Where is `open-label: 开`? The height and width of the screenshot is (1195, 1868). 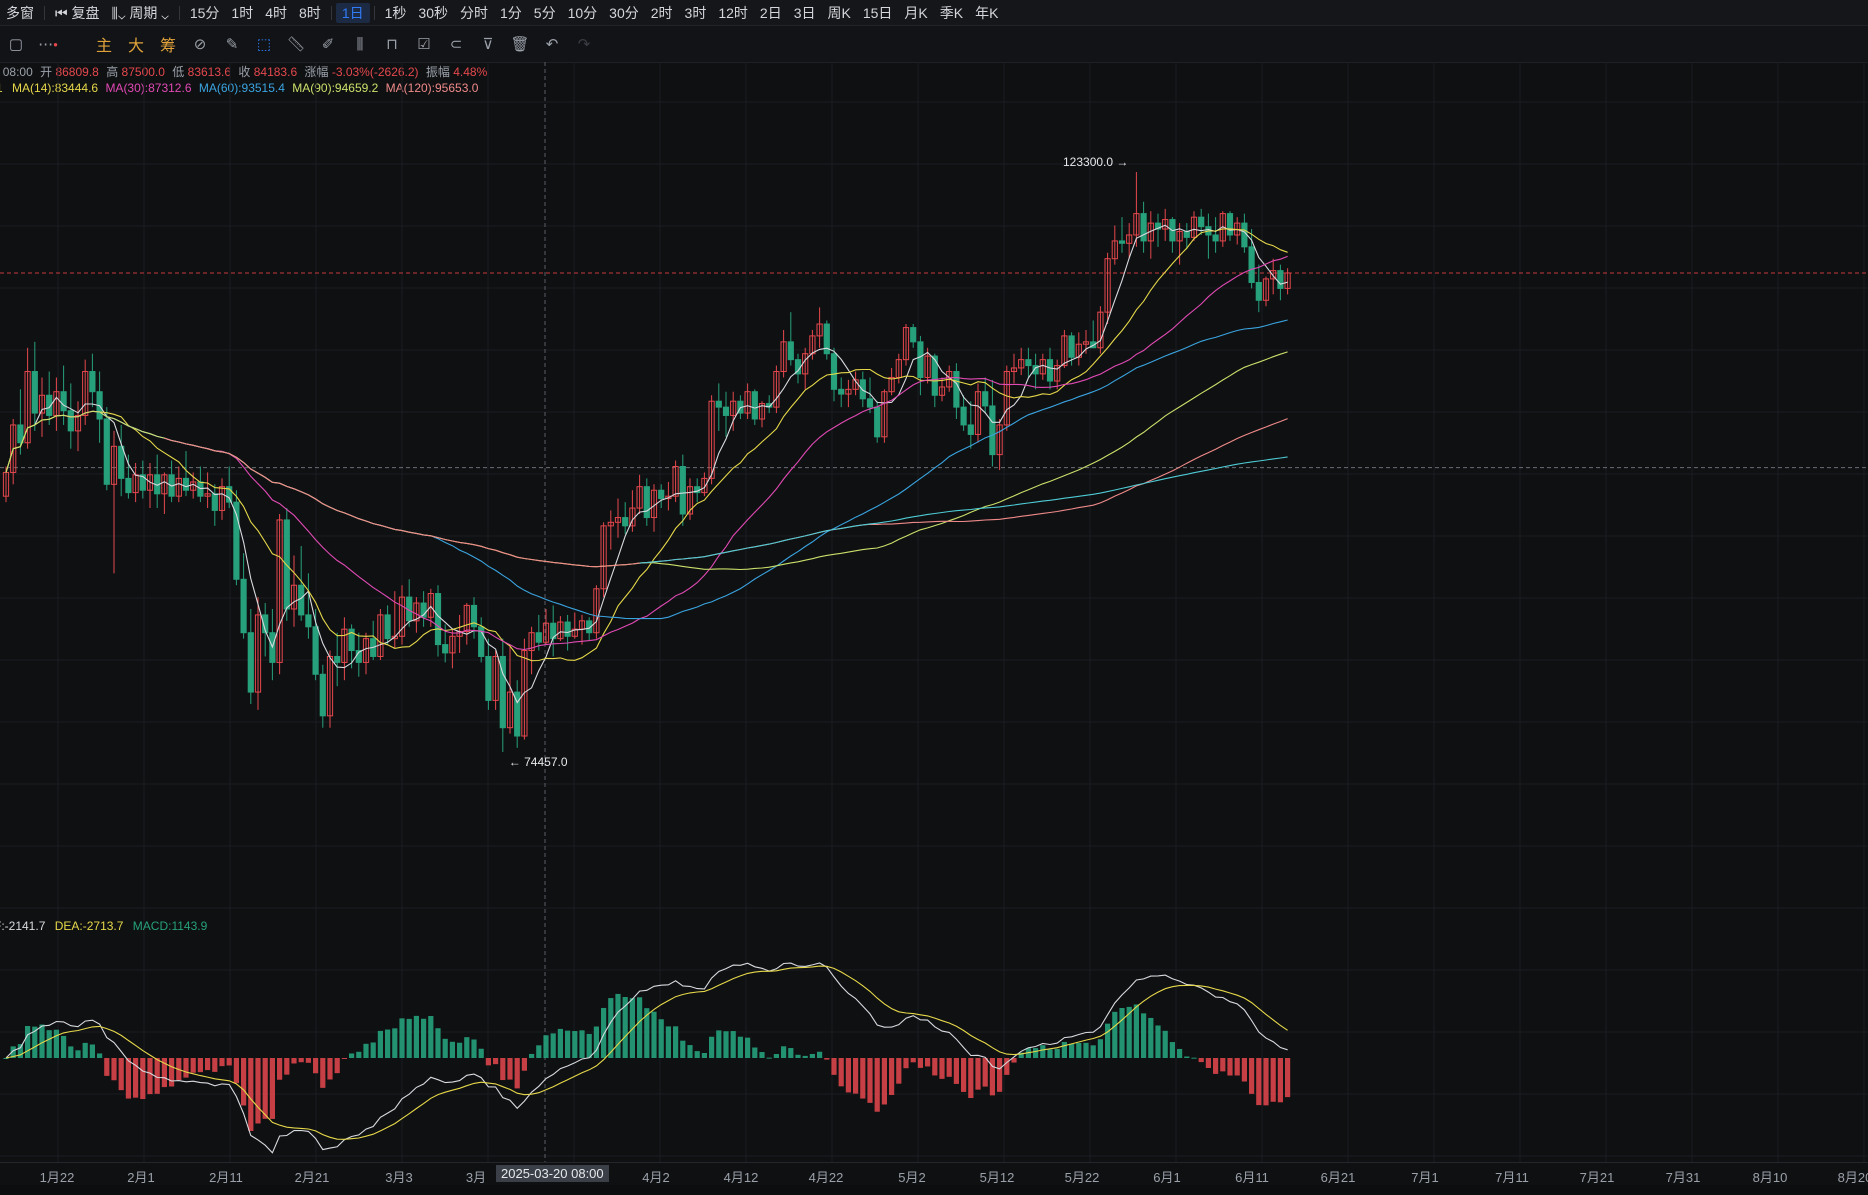
open-label: 开 is located at coordinates (46, 72).